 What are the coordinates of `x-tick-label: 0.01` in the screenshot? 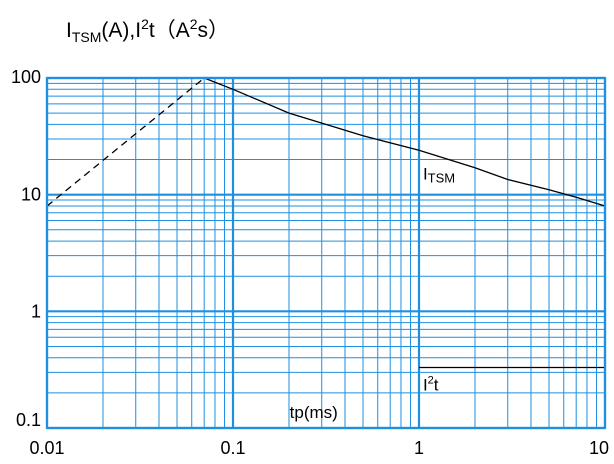 It's located at (46, 448).